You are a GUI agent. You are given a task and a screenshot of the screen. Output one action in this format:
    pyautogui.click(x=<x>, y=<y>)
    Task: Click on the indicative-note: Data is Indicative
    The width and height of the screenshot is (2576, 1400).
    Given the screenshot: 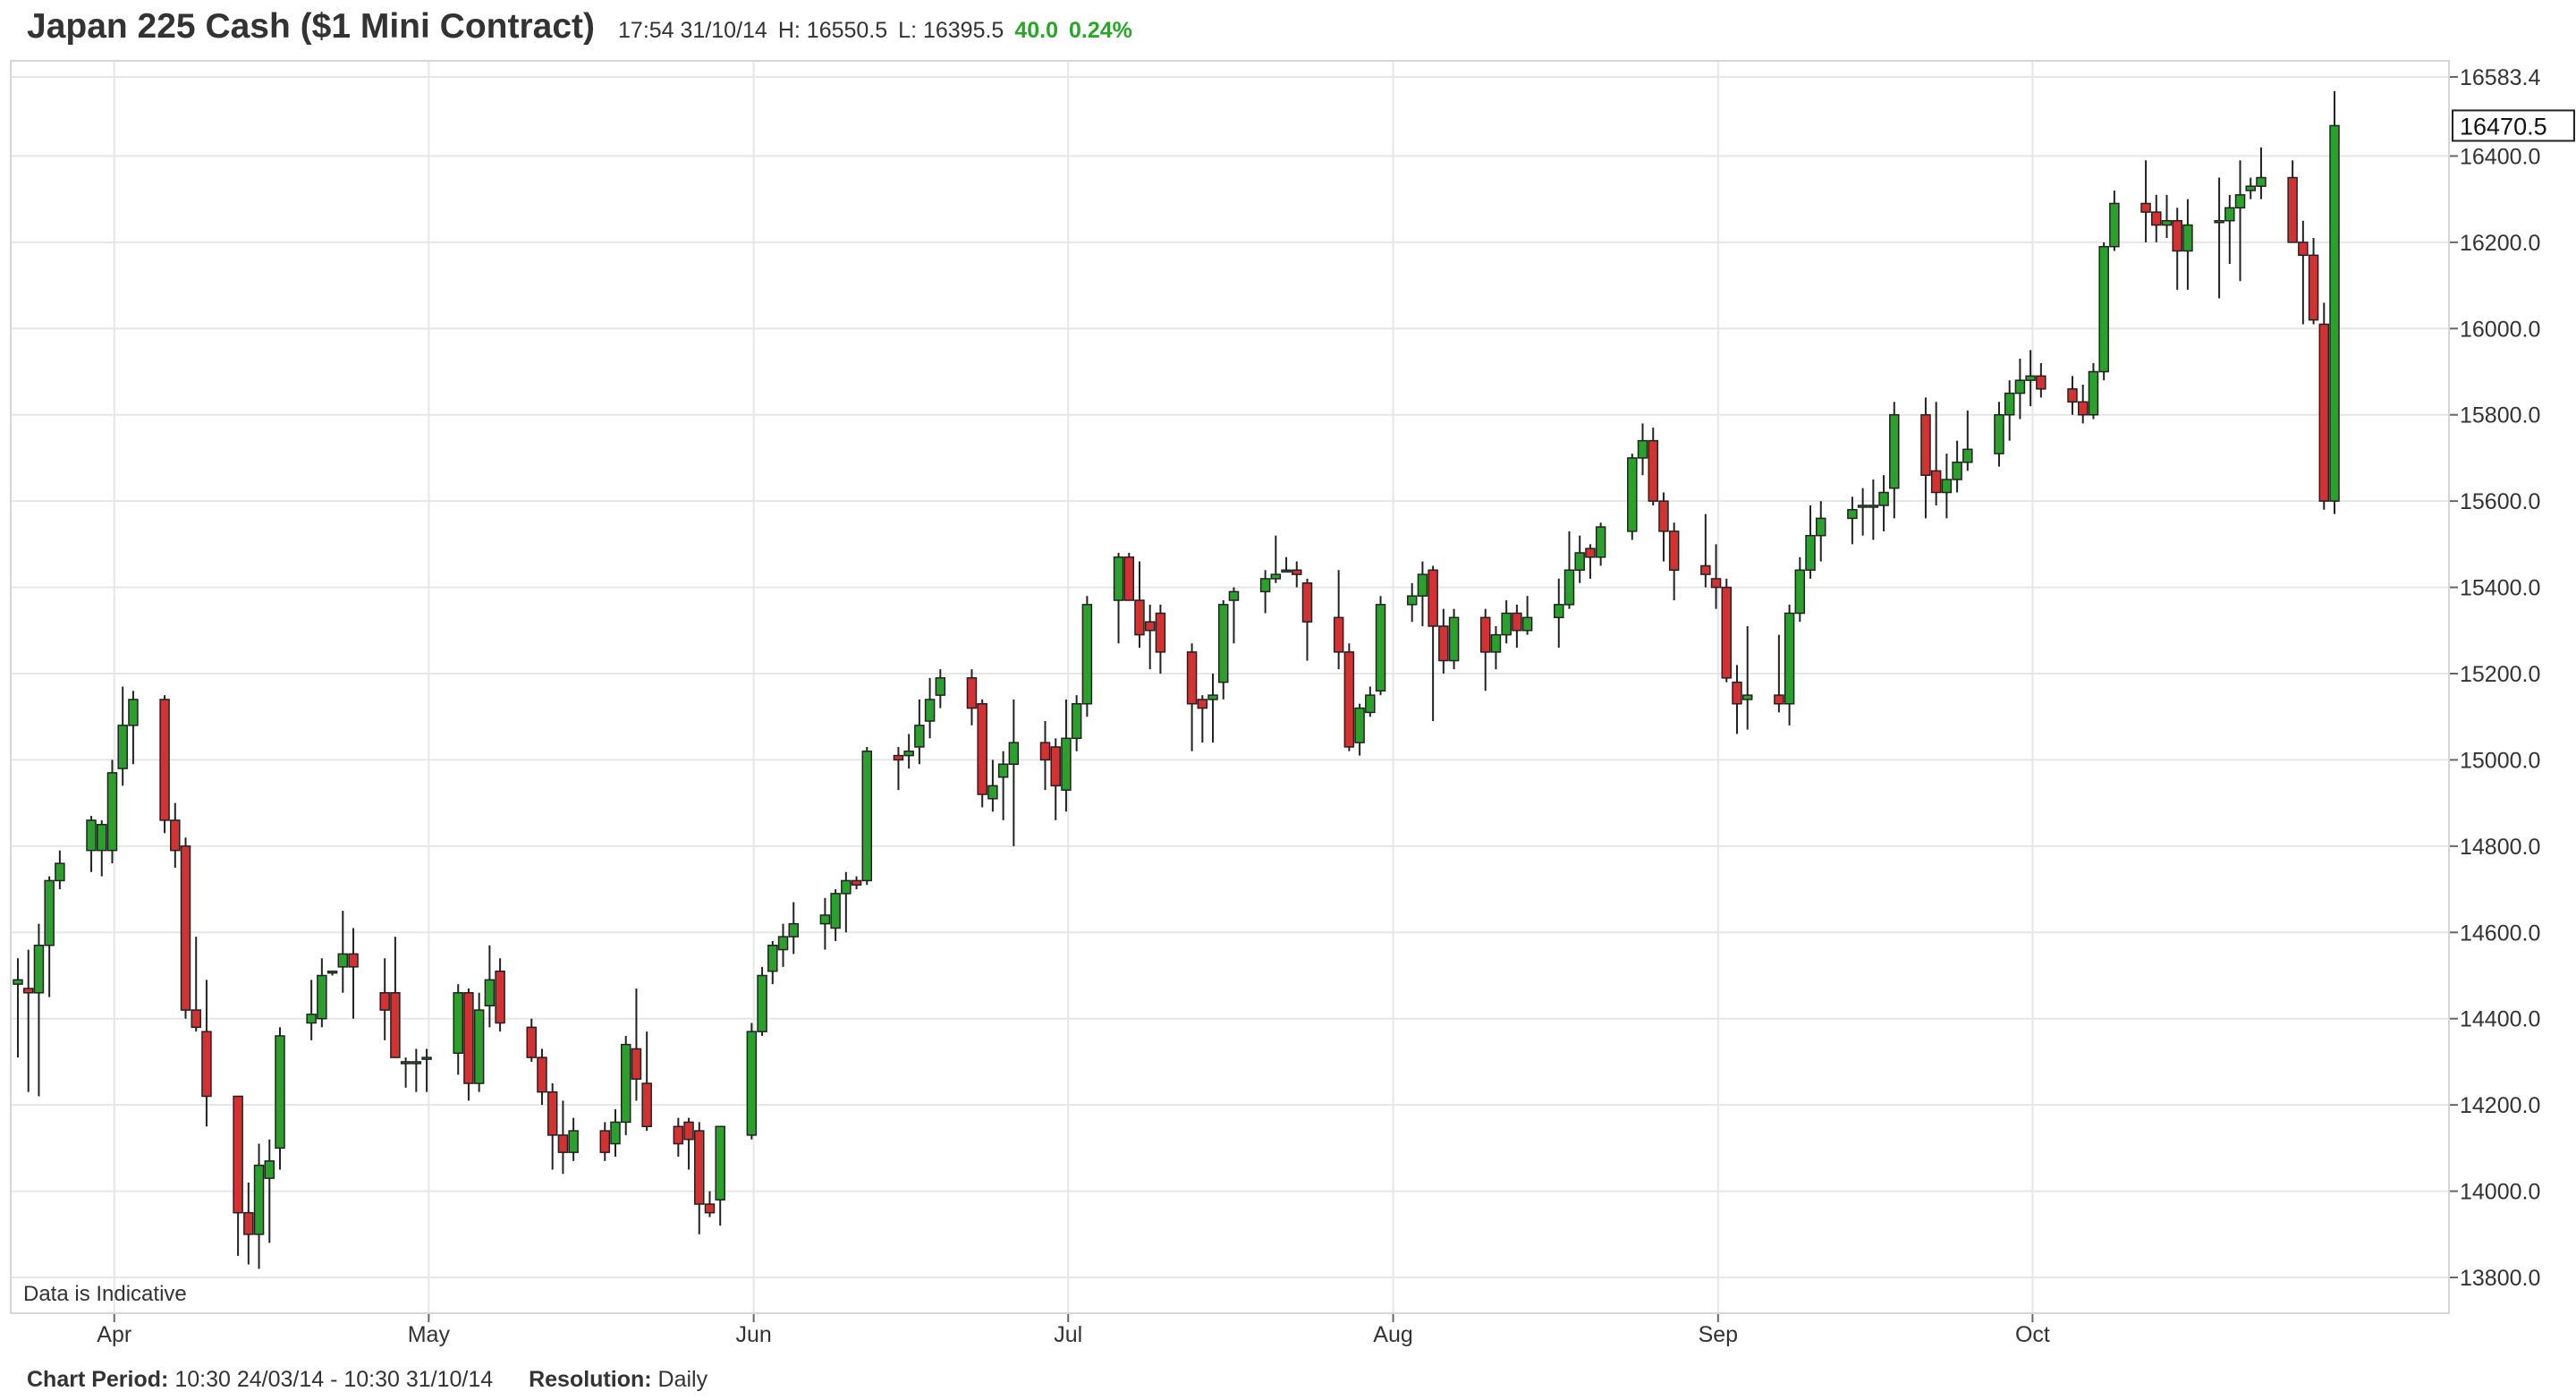 What is the action you would take?
    pyautogui.click(x=105, y=1294)
    